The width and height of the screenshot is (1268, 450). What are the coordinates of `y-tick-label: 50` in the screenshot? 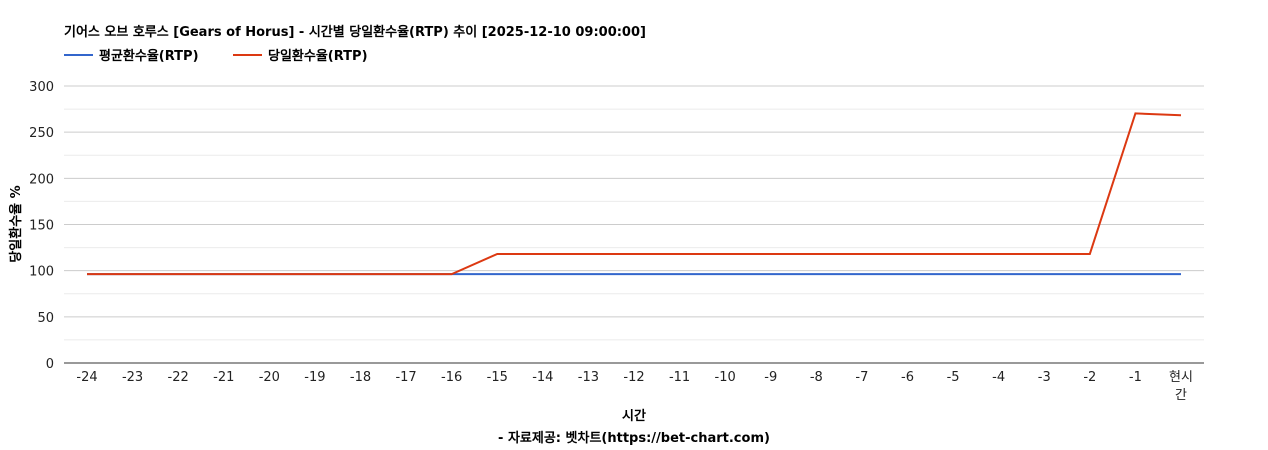 It's located at (45, 318).